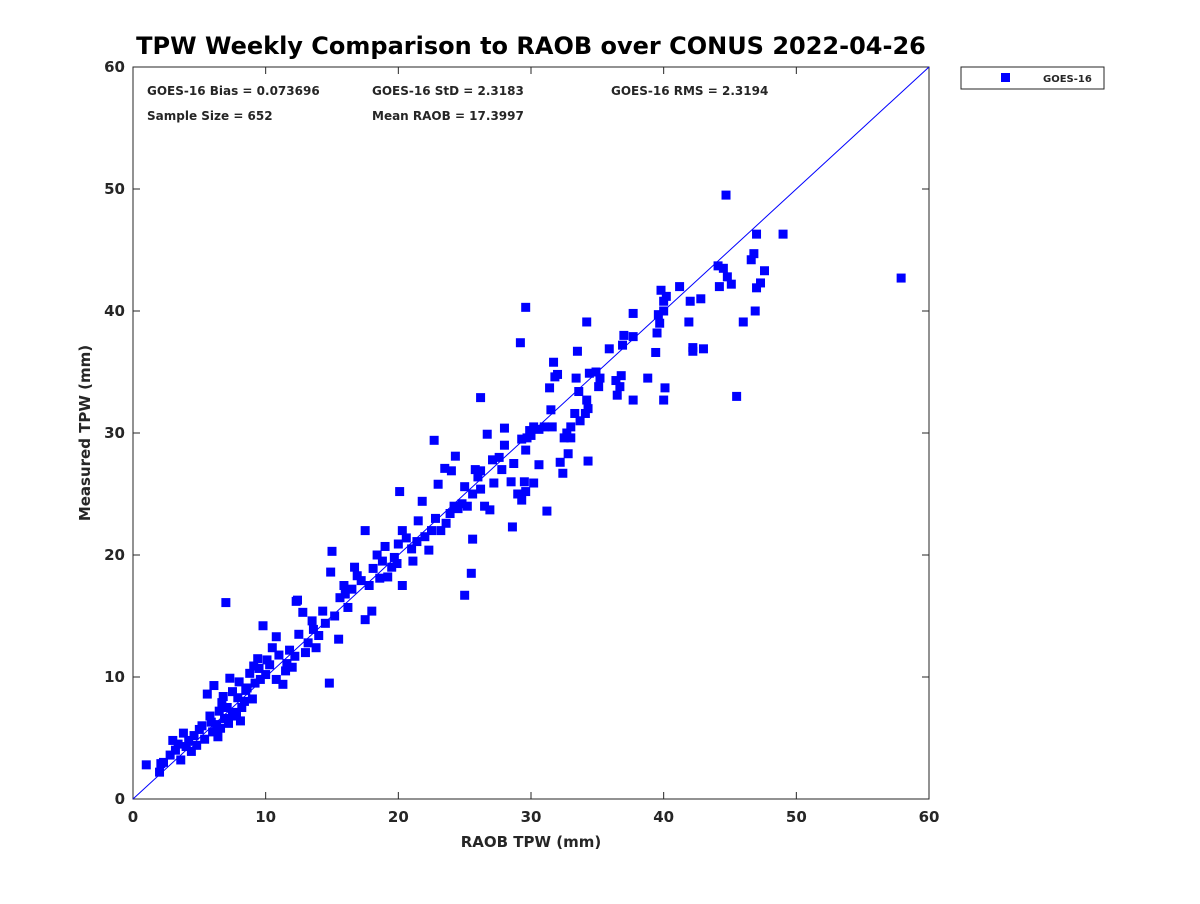  Describe the element at coordinates (114, 189) in the screenshot. I see `y-tick-label: 50` at that location.